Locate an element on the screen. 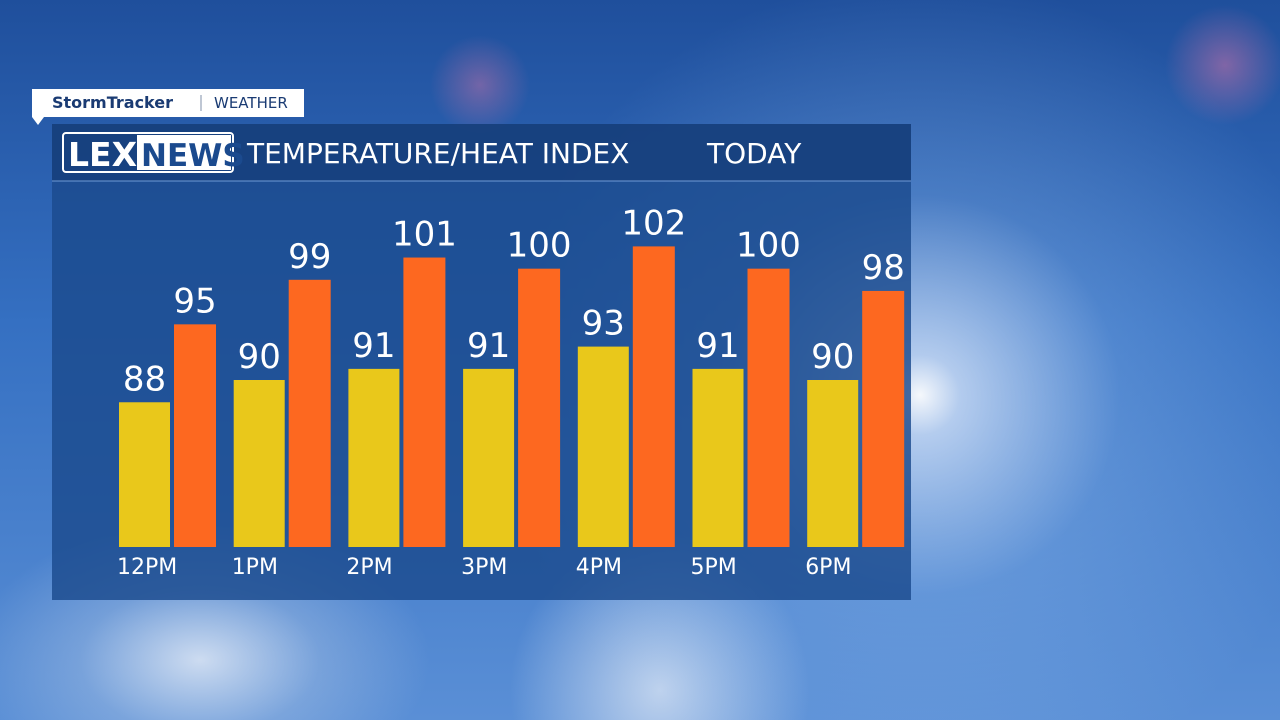 This screenshot has width=1280, height=720. x-tick-label: 3PM is located at coordinates (484, 567).